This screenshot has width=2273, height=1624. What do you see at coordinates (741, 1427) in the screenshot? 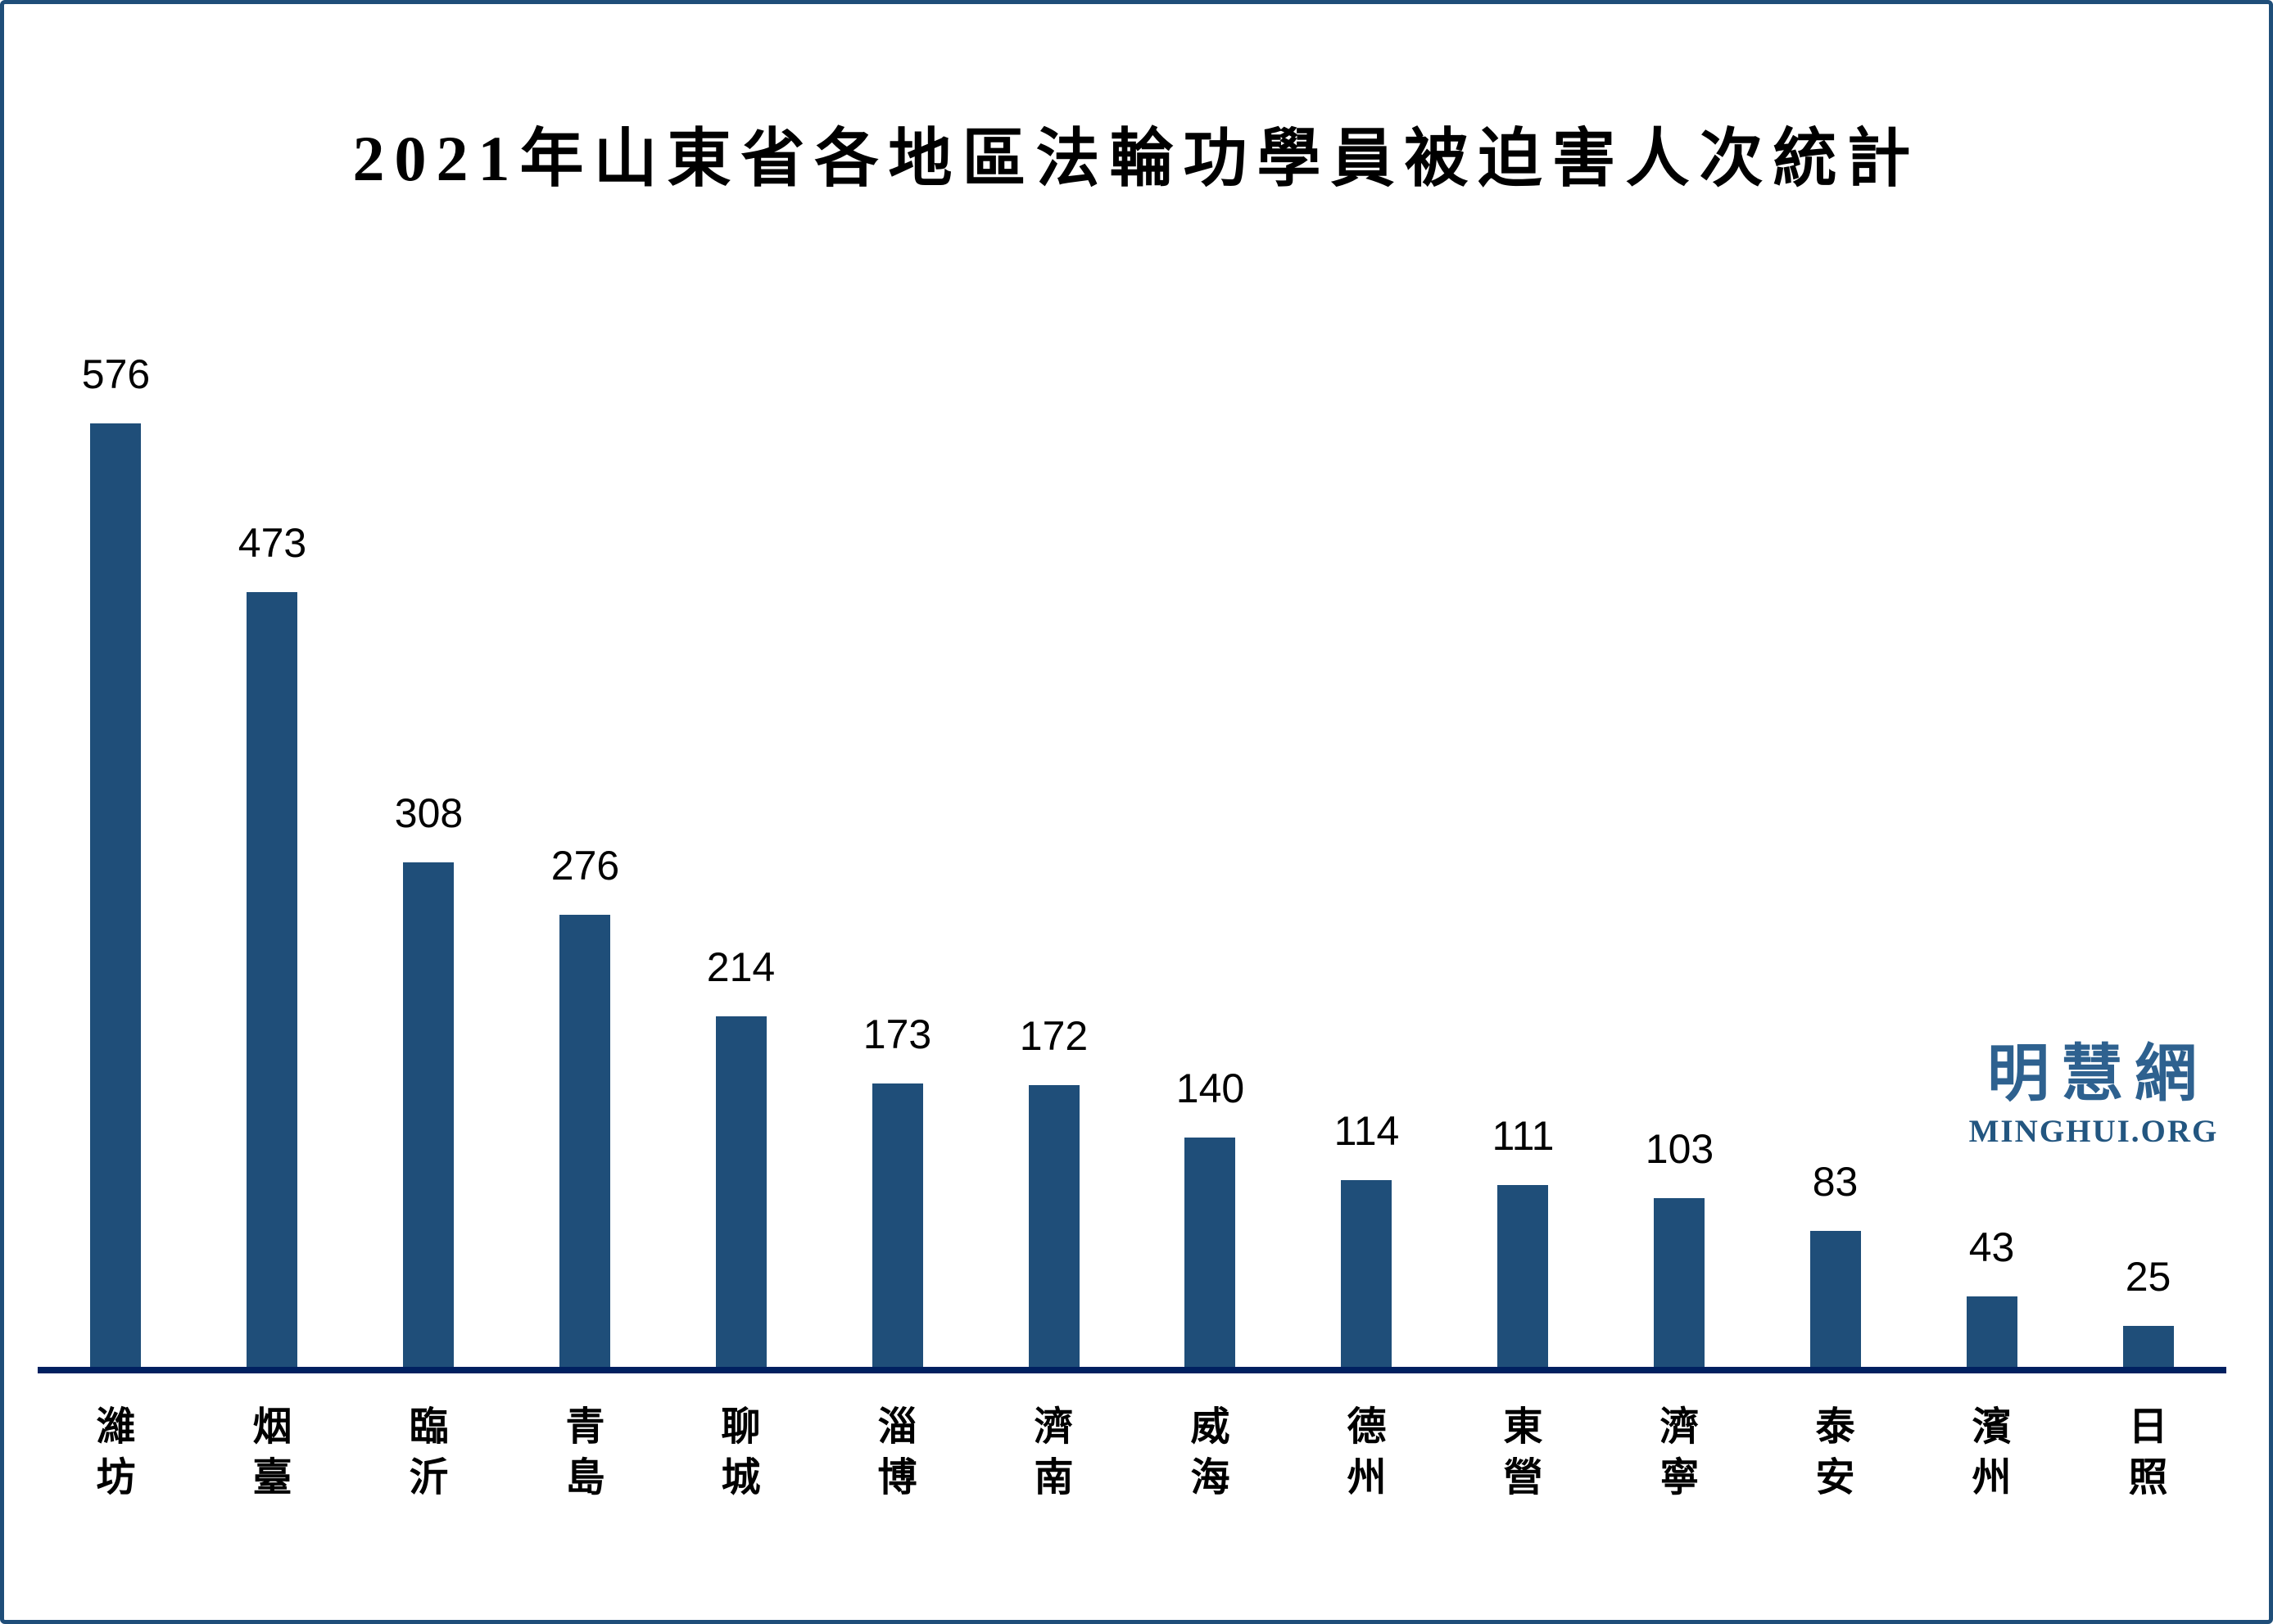
I see `category-char: 聊` at bounding box center [741, 1427].